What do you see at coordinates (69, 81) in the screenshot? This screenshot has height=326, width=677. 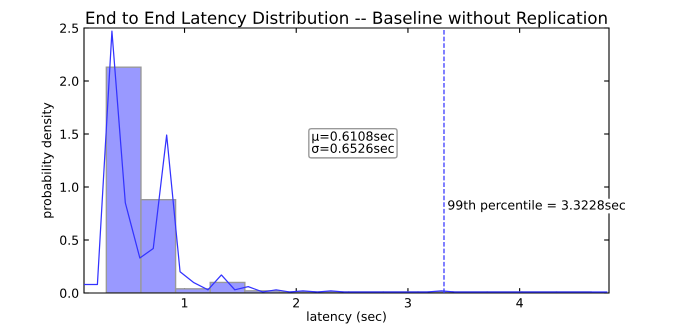 I see `y-tick-label: 2.0` at bounding box center [69, 81].